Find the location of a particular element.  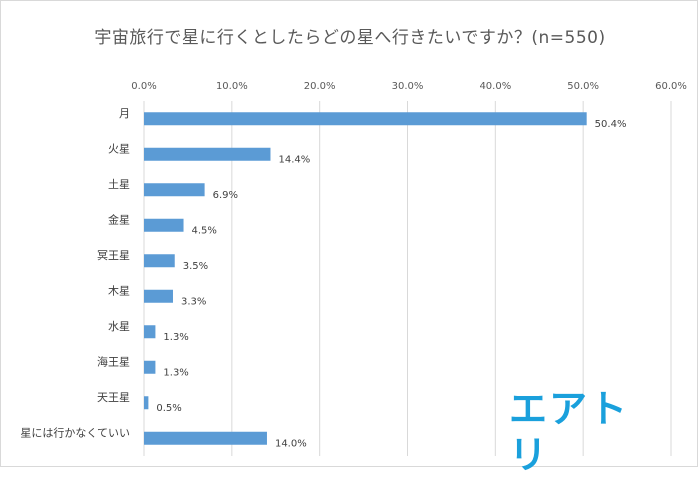

x-tick-label: 60.0% is located at coordinates (671, 86).